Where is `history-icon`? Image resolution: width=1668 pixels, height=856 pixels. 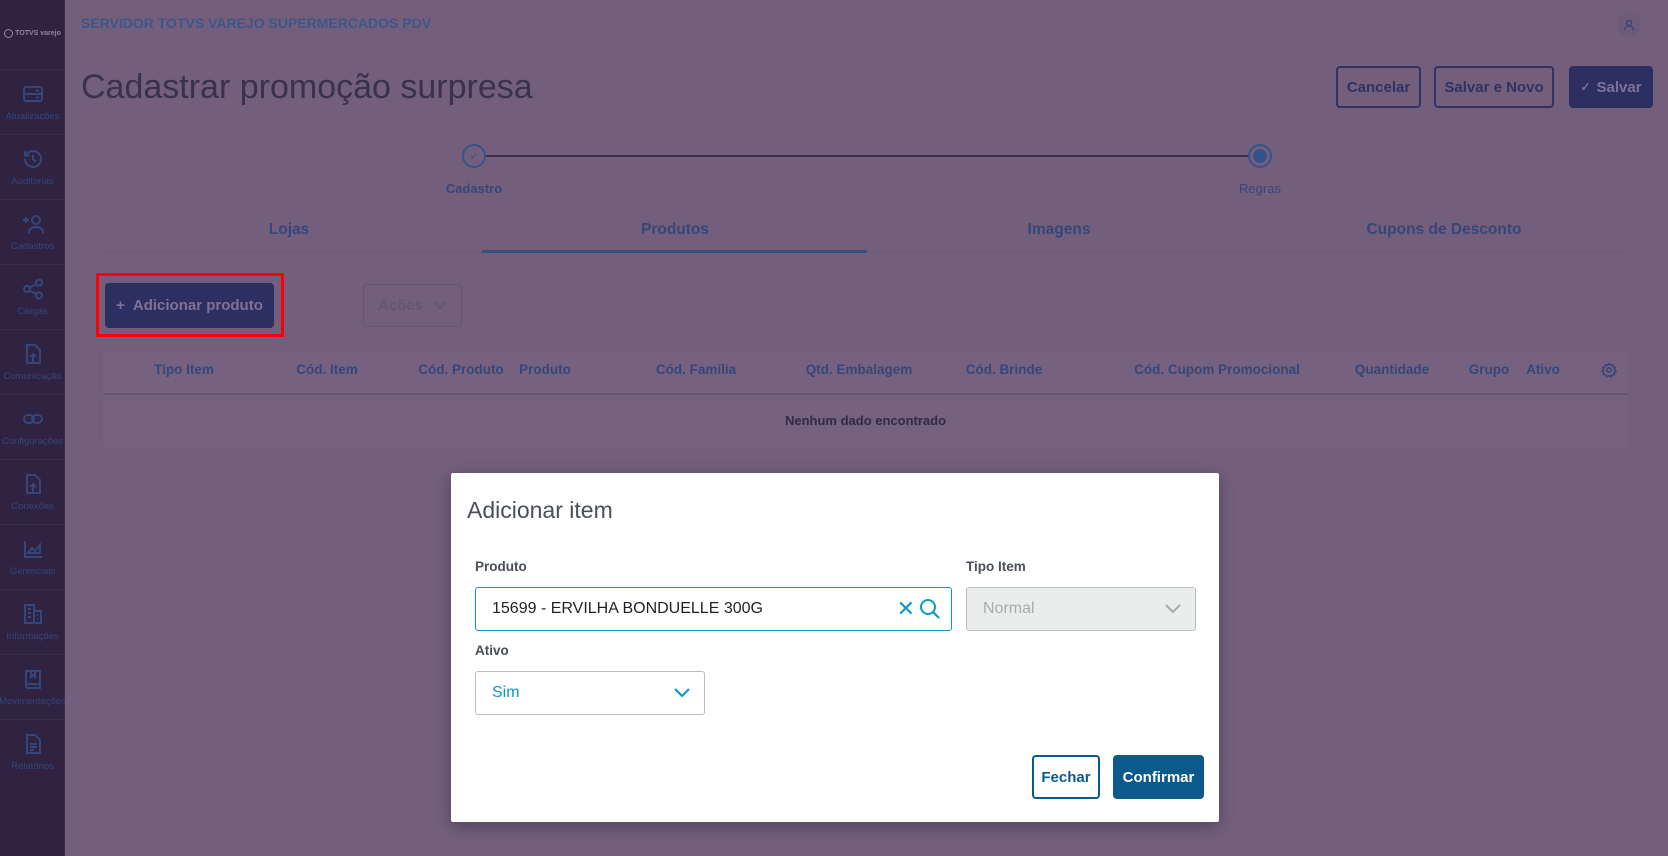 history-icon is located at coordinates (32, 158).